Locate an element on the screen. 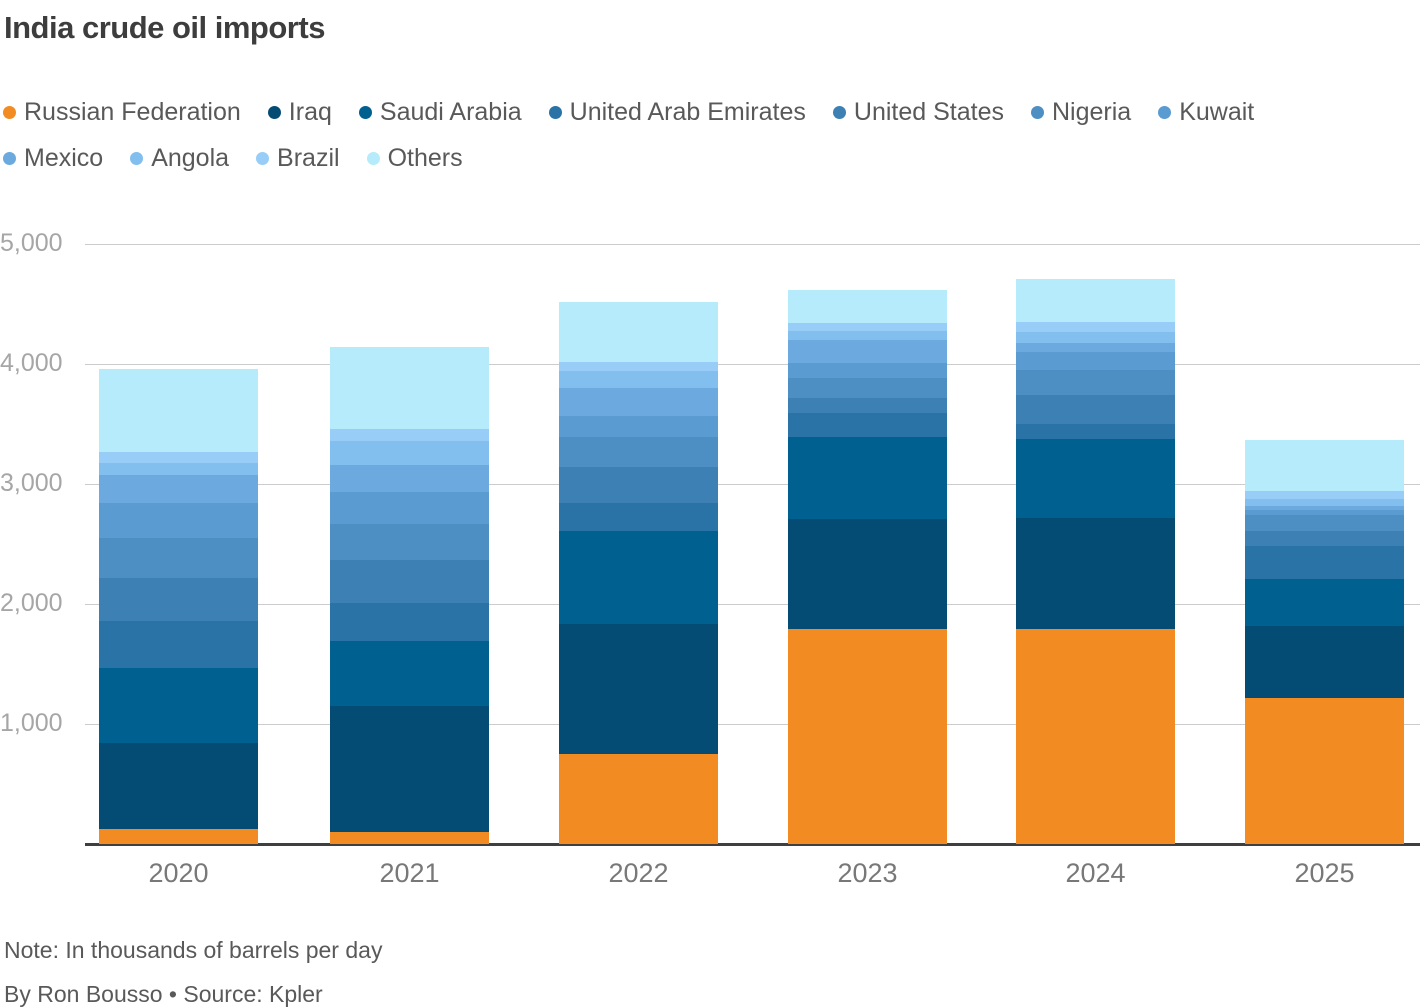 The width and height of the screenshot is (1420, 1008). bar-2025 is located at coordinates (1324, 641).